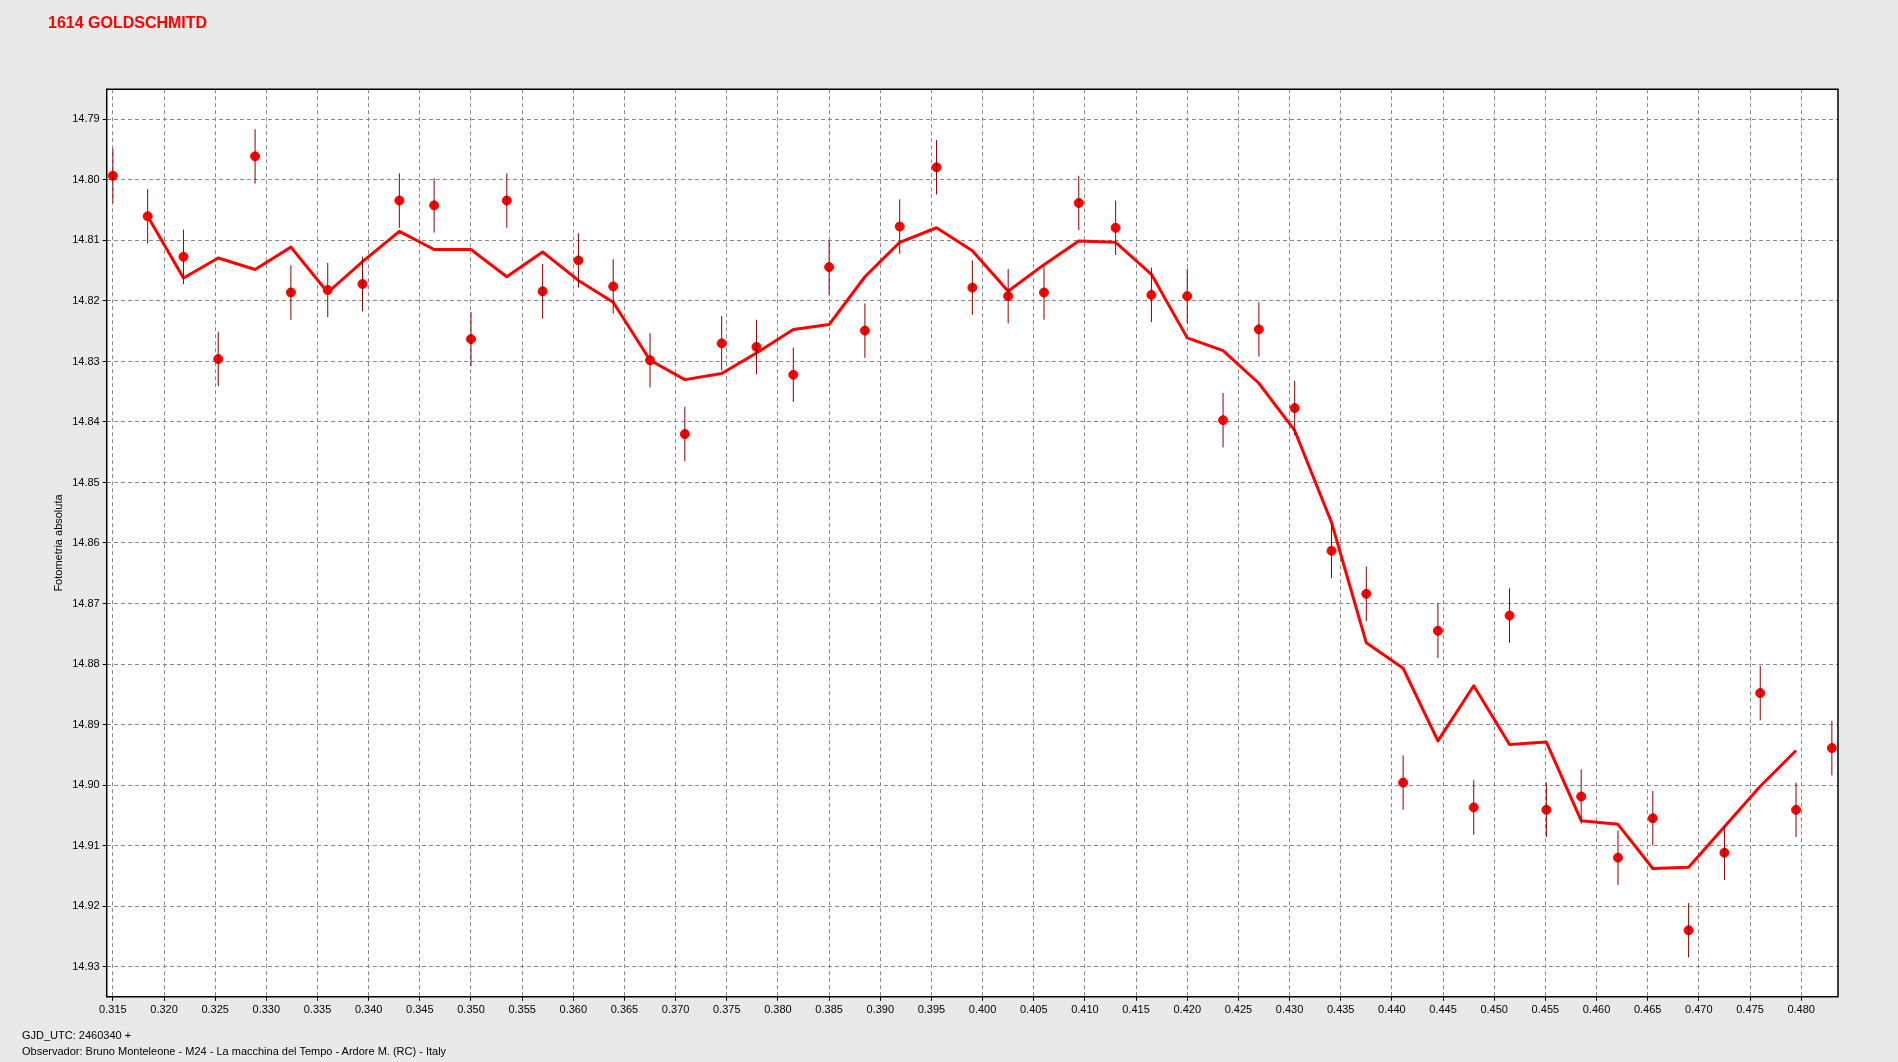 This screenshot has width=1898, height=1062. What do you see at coordinates (420, 1009) in the screenshot?
I see `x-tick-label: 0.345` at bounding box center [420, 1009].